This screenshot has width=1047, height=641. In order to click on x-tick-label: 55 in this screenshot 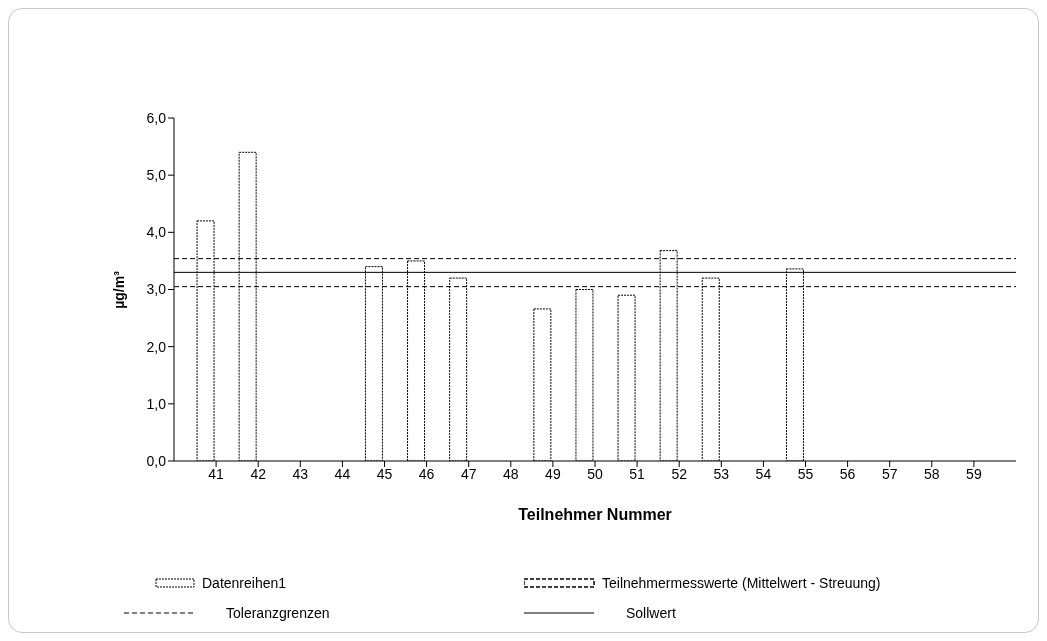, I will do `click(805, 473)`.